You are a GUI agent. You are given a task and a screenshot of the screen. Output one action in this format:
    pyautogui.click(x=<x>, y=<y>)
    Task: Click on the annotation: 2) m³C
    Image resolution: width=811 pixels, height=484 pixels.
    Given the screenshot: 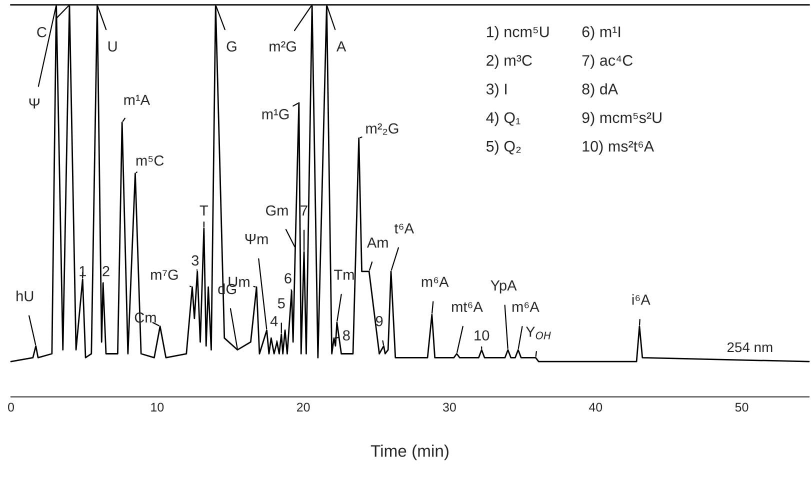 What is the action you would take?
    pyautogui.click(x=509, y=61)
    